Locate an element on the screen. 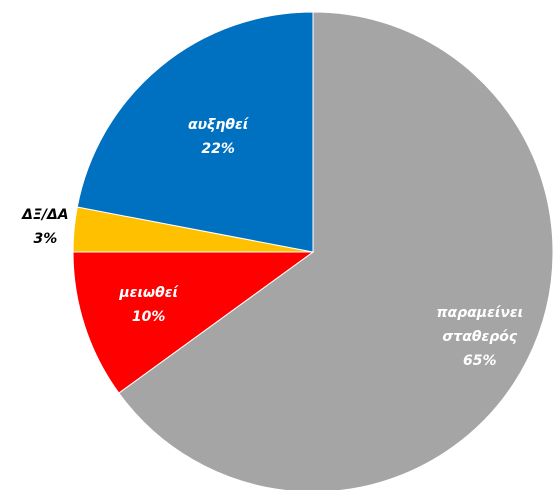 The height and width of the screenshot is (490, 553). slice-label: αυξηθεί 22% is located at coordinates (218, 137).